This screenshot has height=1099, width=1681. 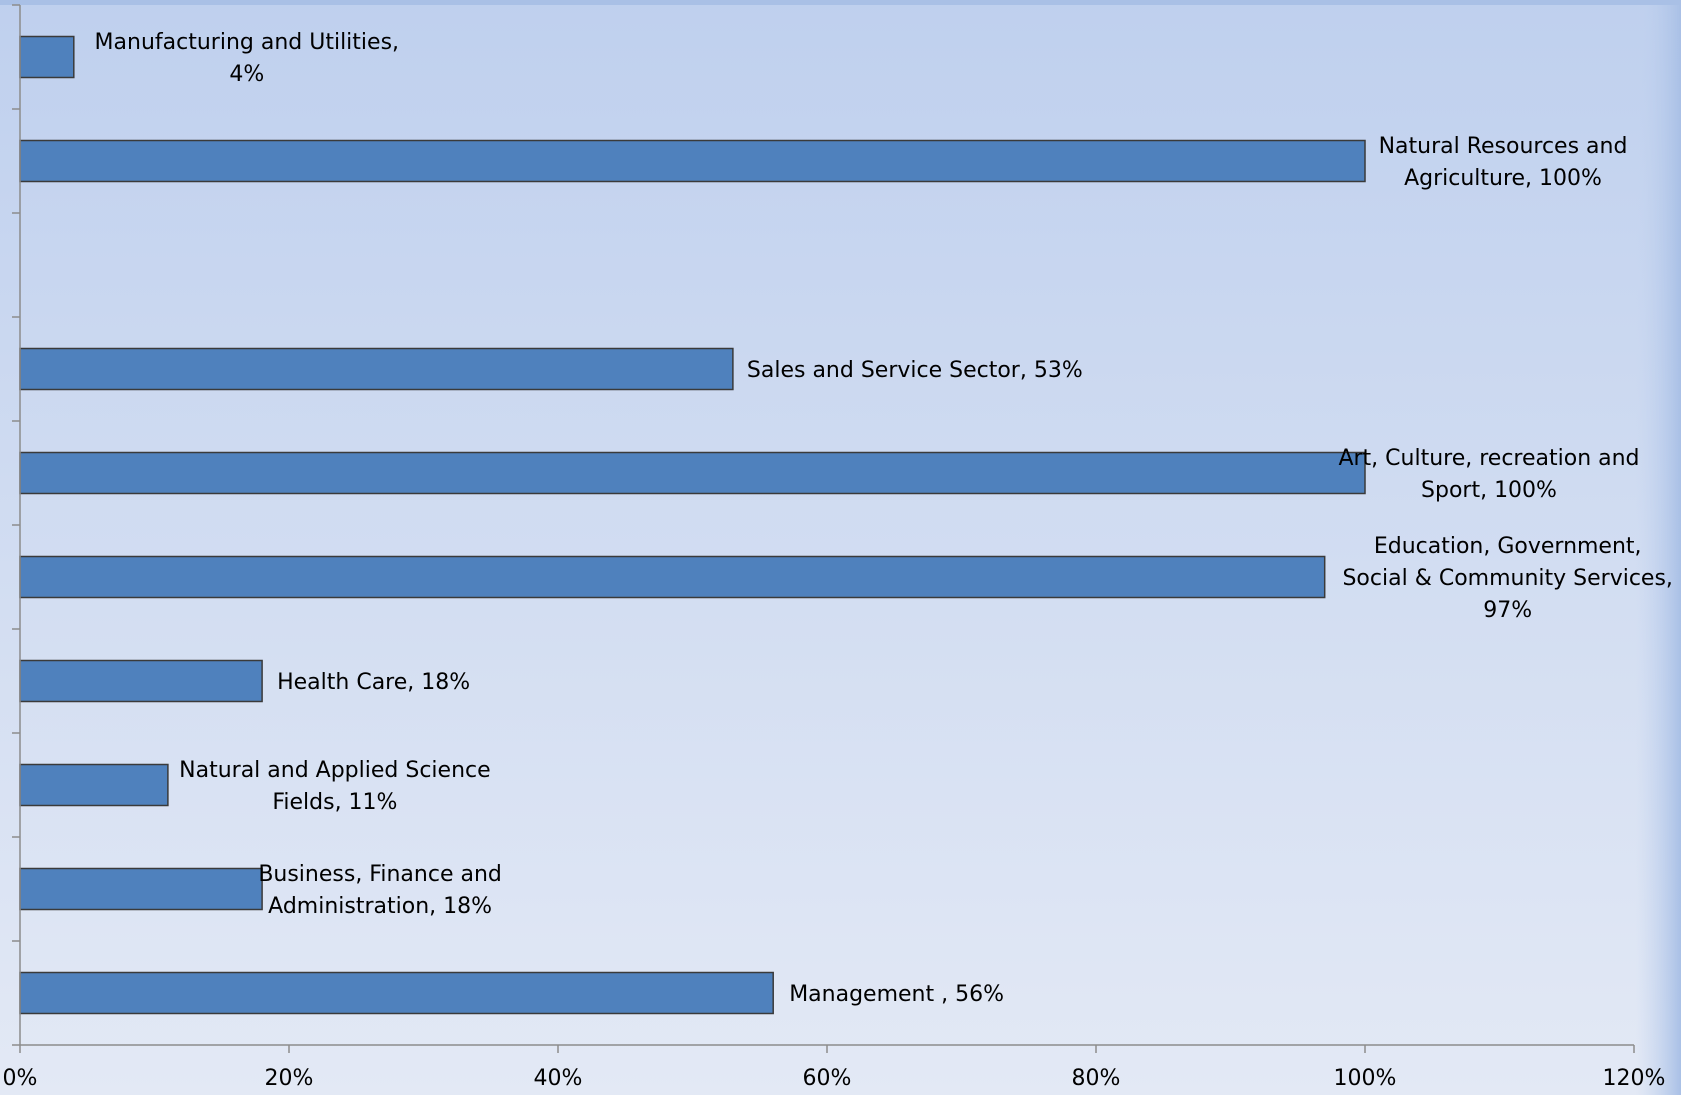 What do you see at coordinates (896, 994) in the screenshot?
I see `data-label-0-line-0: Management , 56%` at bounding box center [896, 994].